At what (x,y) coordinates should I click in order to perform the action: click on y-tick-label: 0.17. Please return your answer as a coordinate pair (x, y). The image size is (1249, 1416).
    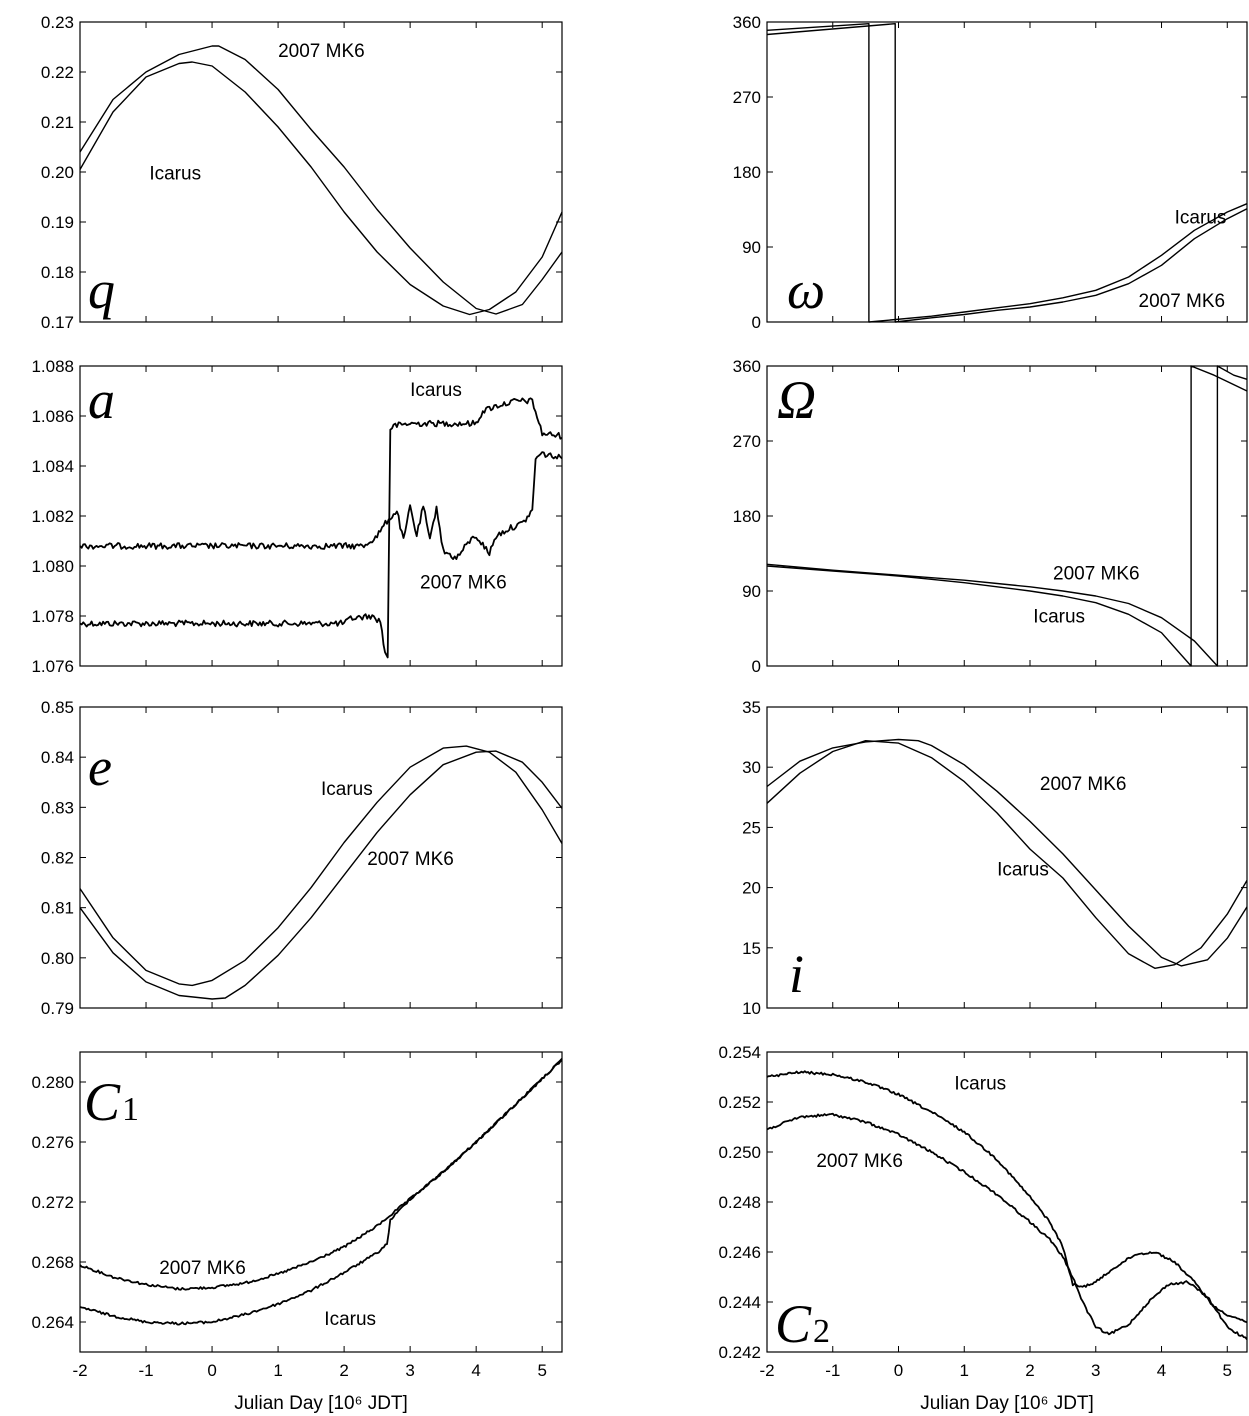
    Looking at the image, I should click on (57, 322).